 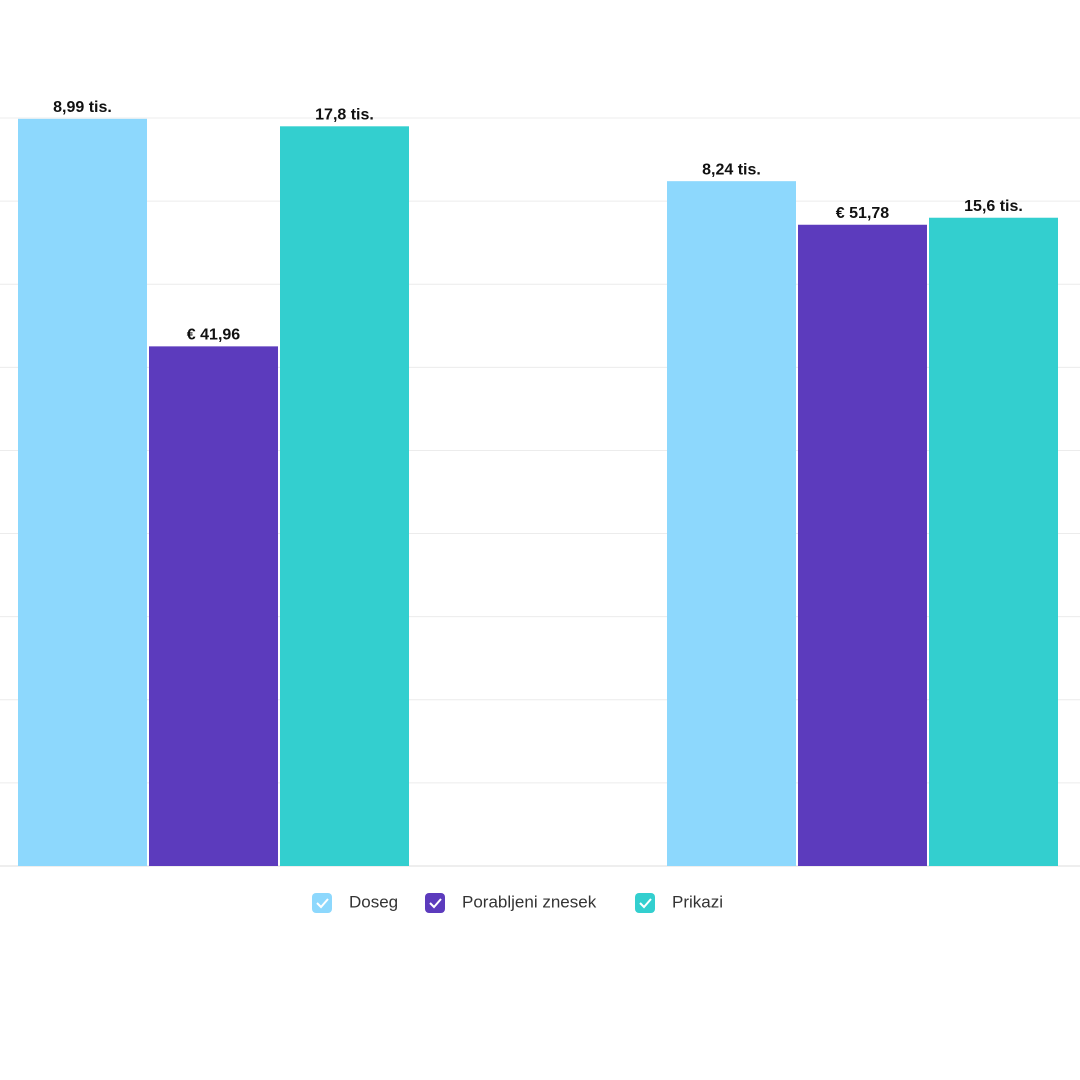 What do you see at coordinates (731, 169) in the screenshot?
I see `data-label: 8,24 tis.` at bounding box center [731, 169].